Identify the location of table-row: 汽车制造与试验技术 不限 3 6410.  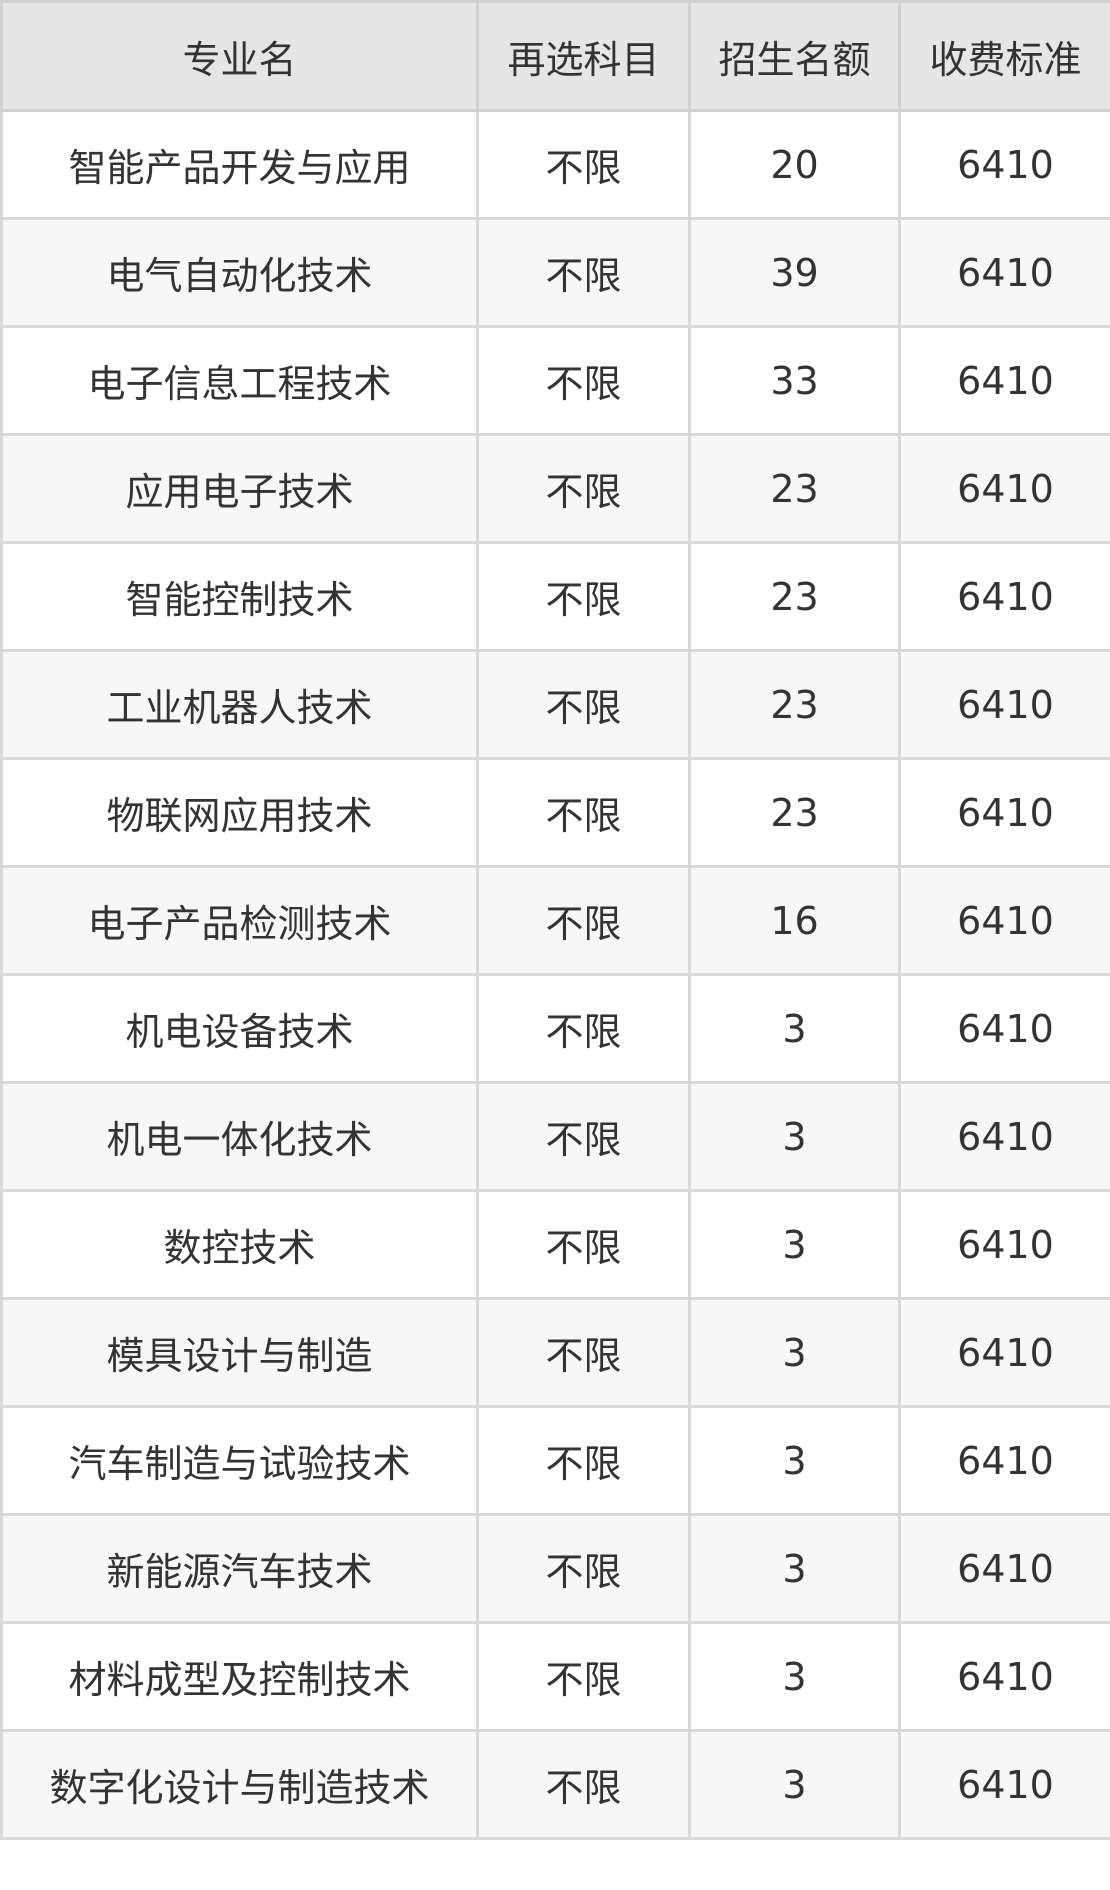
(555, 1460).